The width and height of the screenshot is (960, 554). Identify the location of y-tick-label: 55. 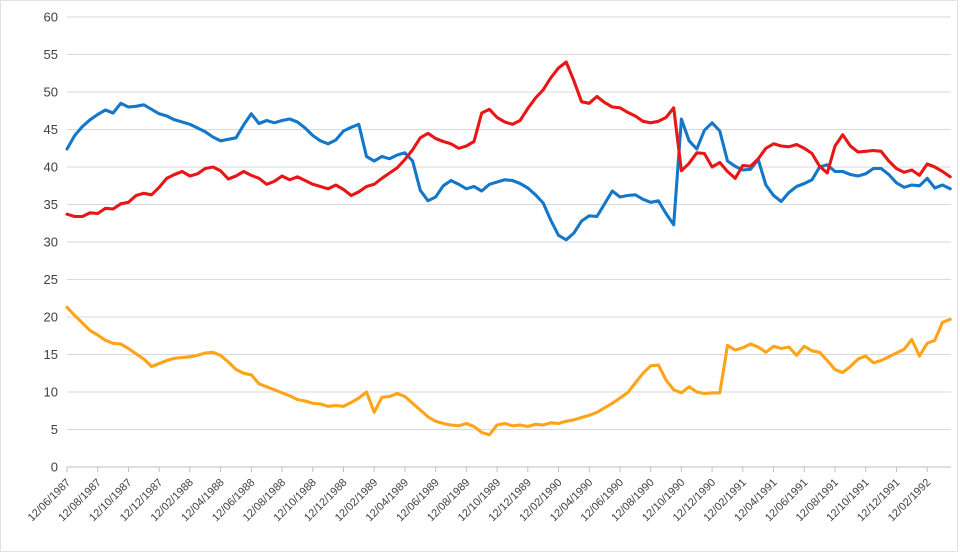
(51, 54).